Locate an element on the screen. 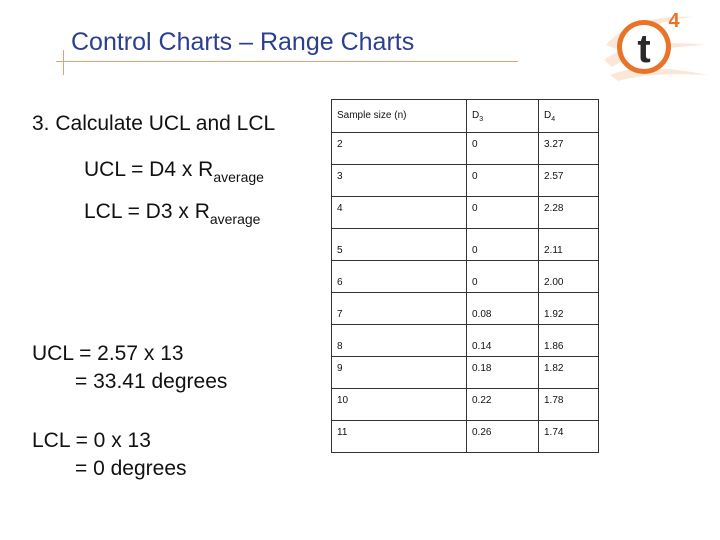  table-header-row: Sample size (n) D3 D4 is located at coordinates (465, 116).